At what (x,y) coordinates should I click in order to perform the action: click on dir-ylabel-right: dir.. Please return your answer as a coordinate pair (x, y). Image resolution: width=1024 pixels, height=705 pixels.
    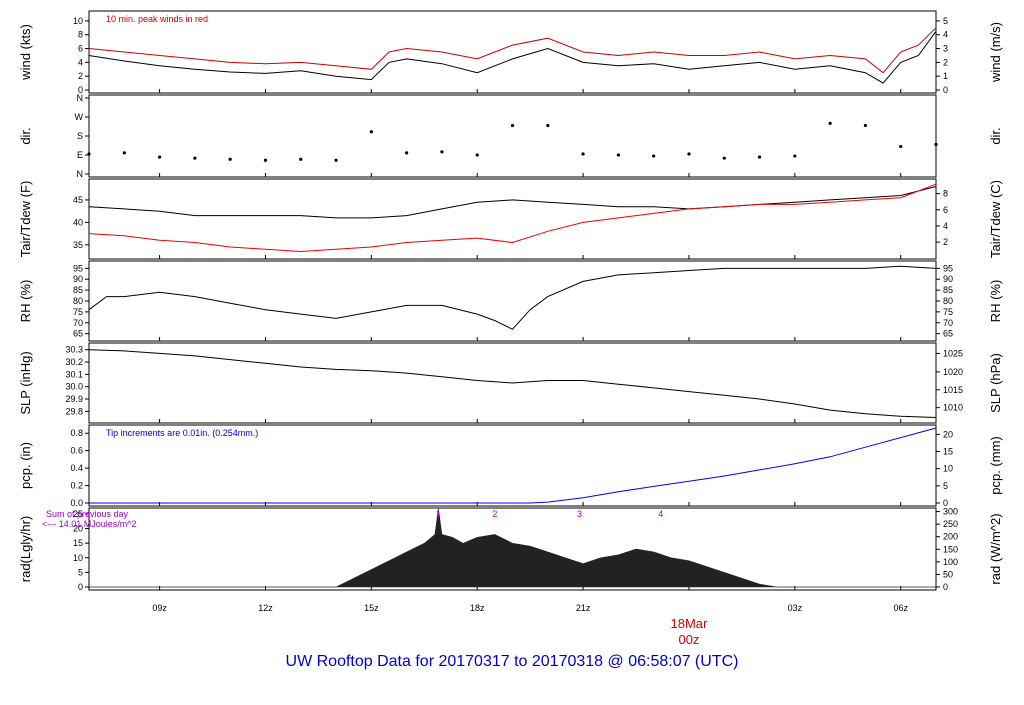
    Looking at the image, I should click on (995, 135).